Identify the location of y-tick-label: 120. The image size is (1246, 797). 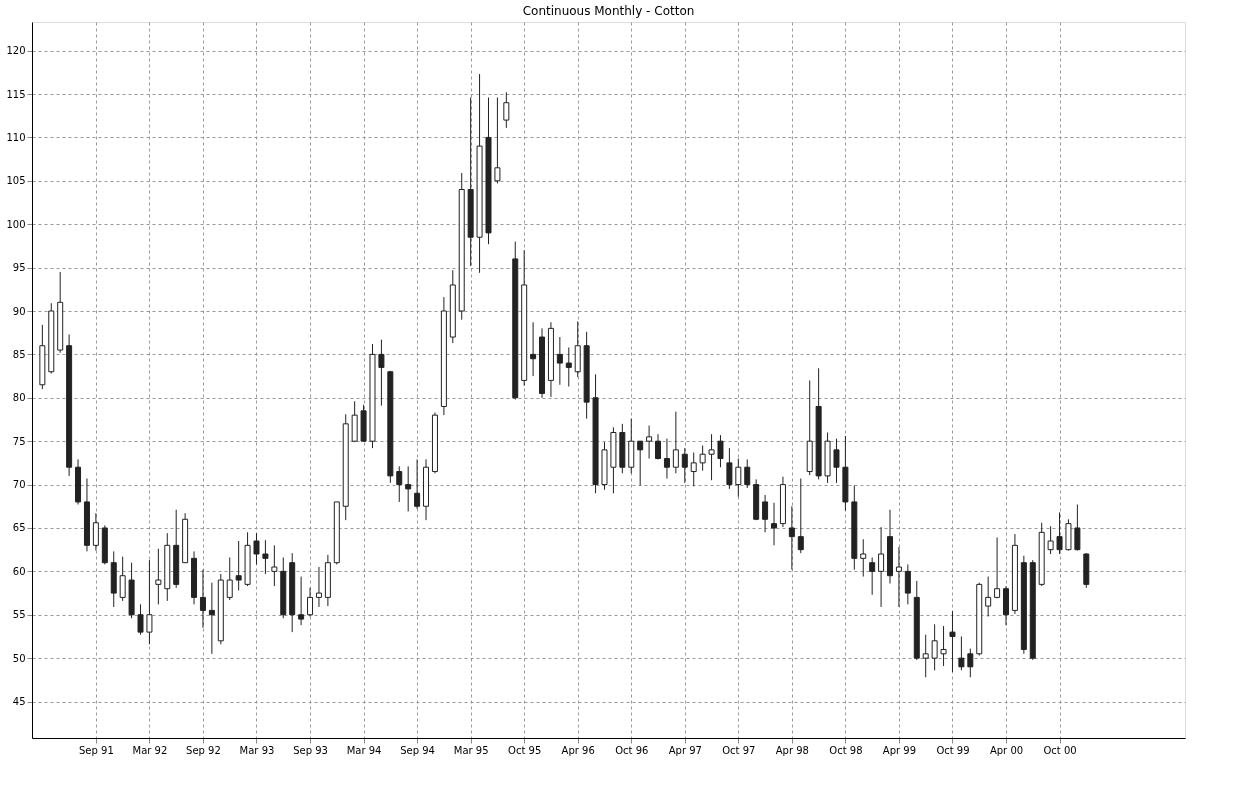
(16, 51).